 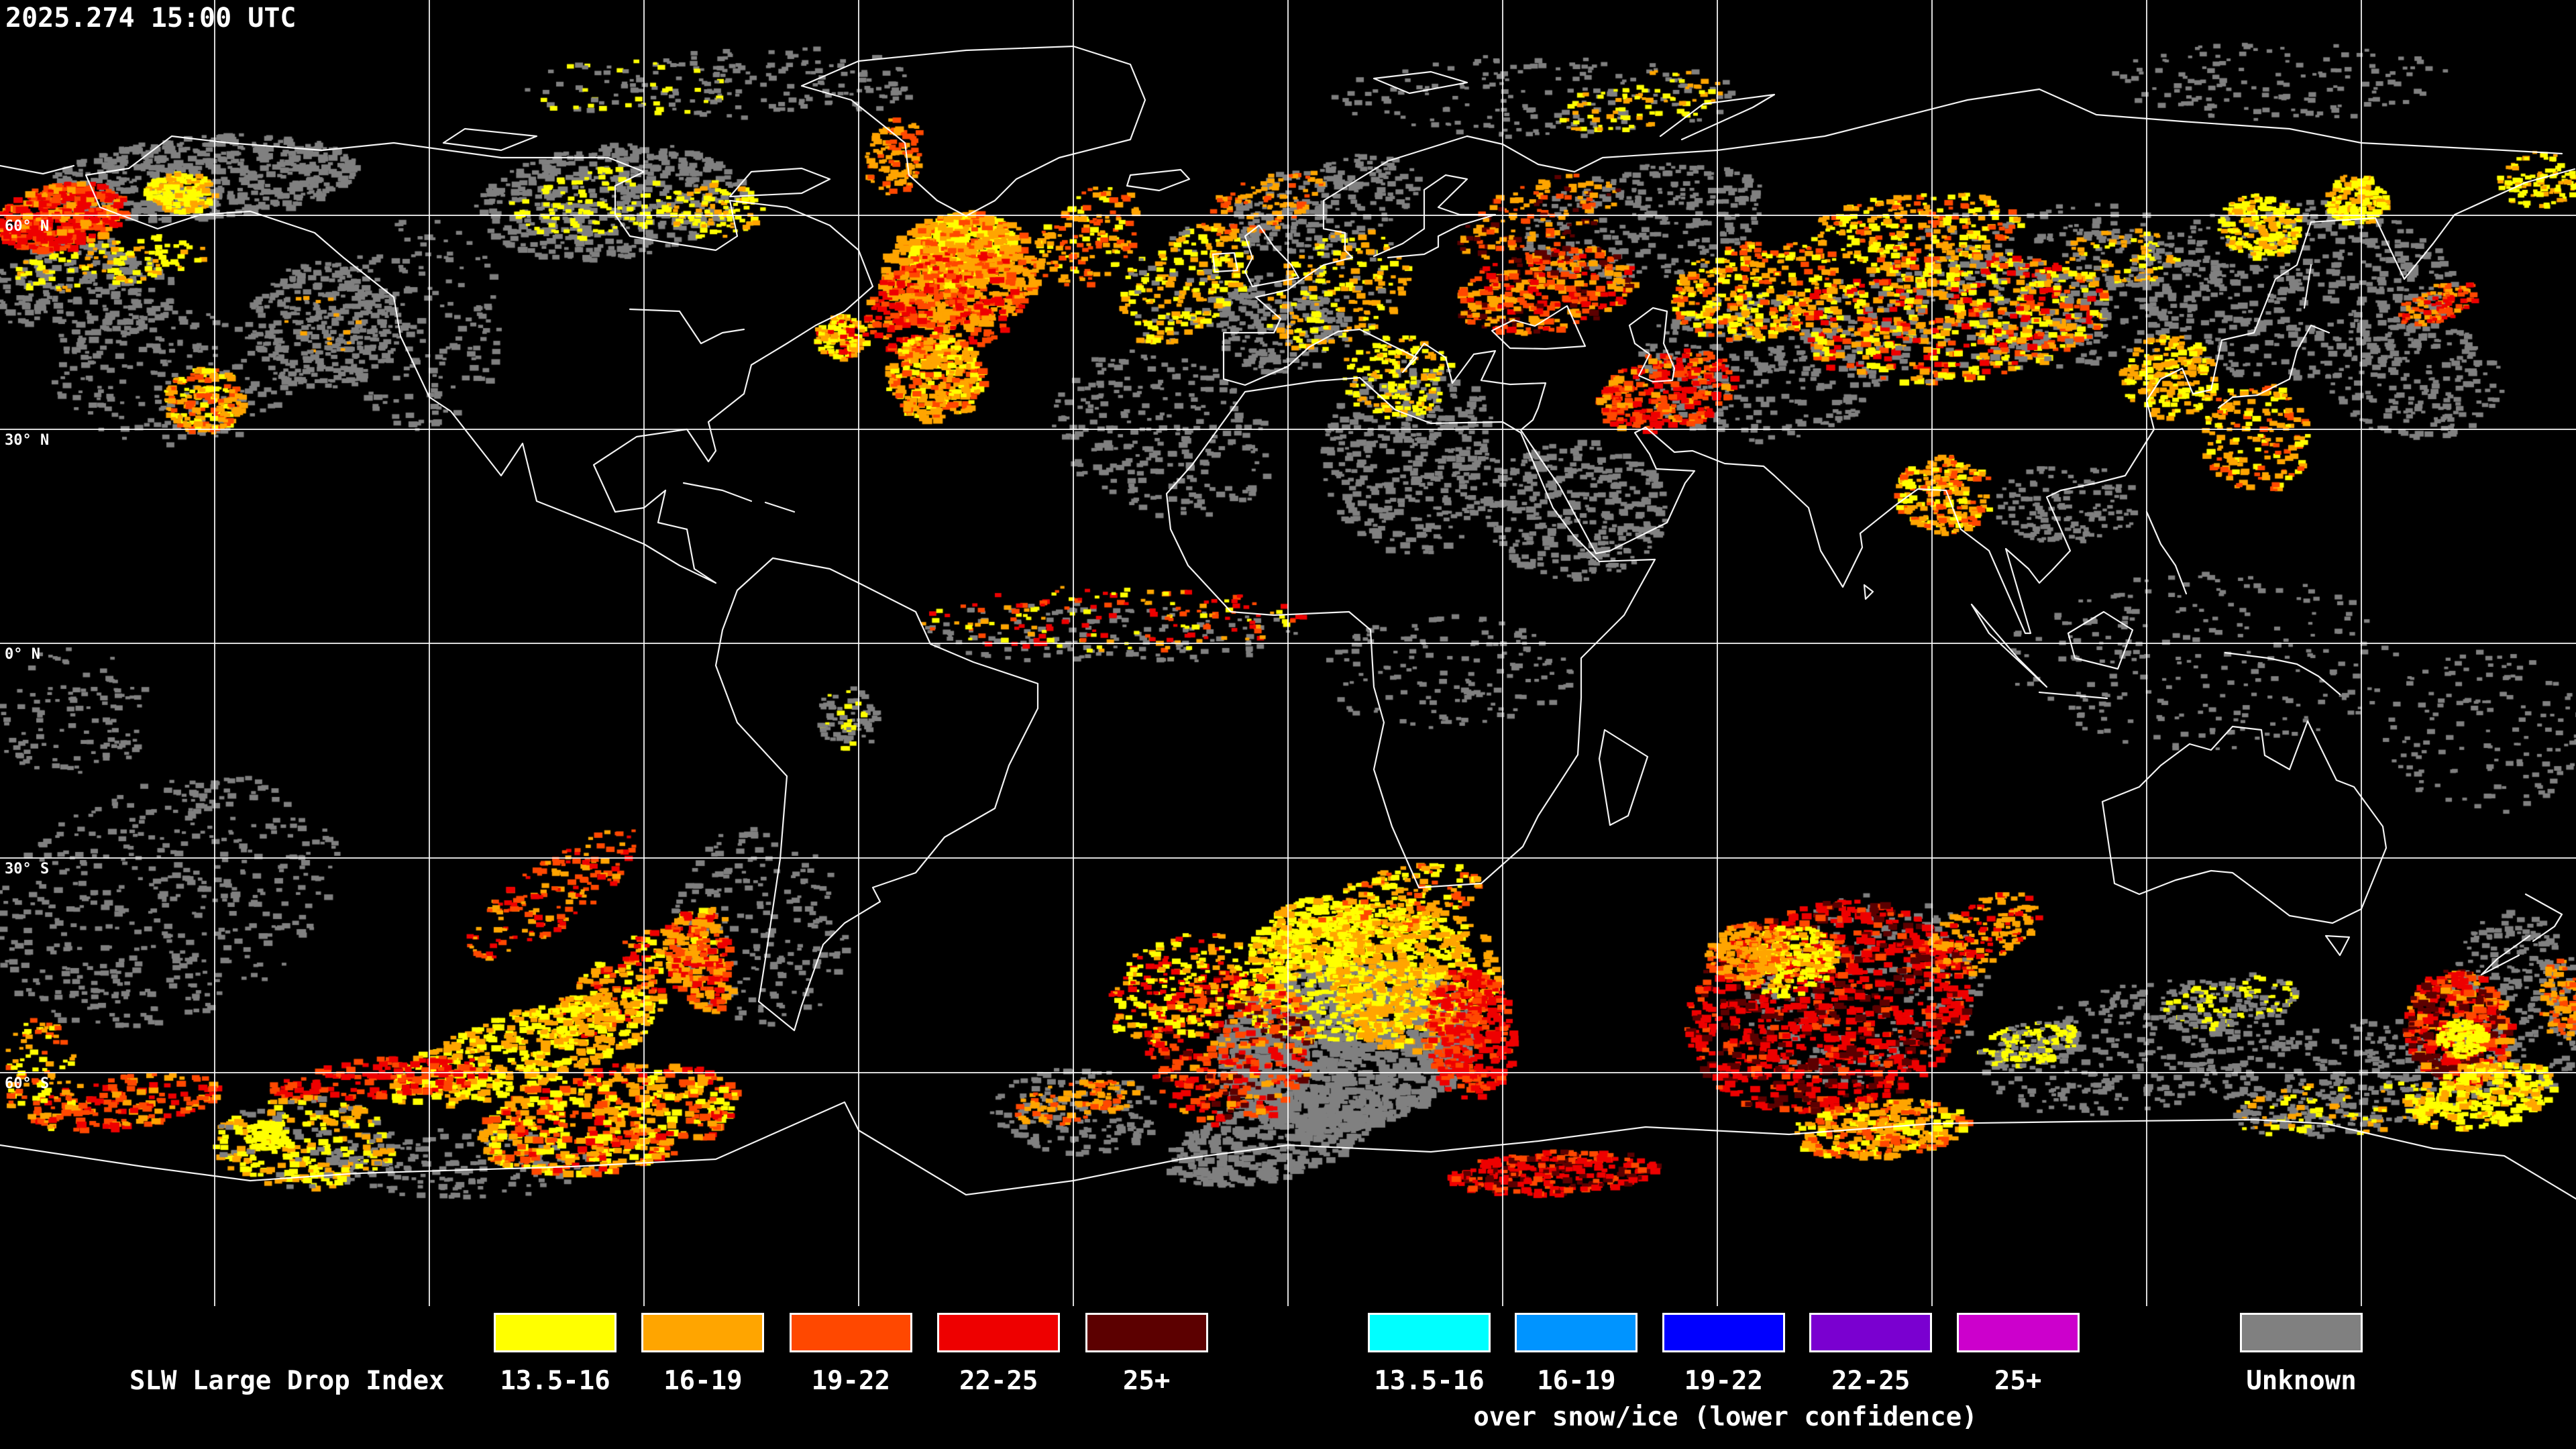 I want to click on coastline-hispaniola, so click(x=780, y=507).